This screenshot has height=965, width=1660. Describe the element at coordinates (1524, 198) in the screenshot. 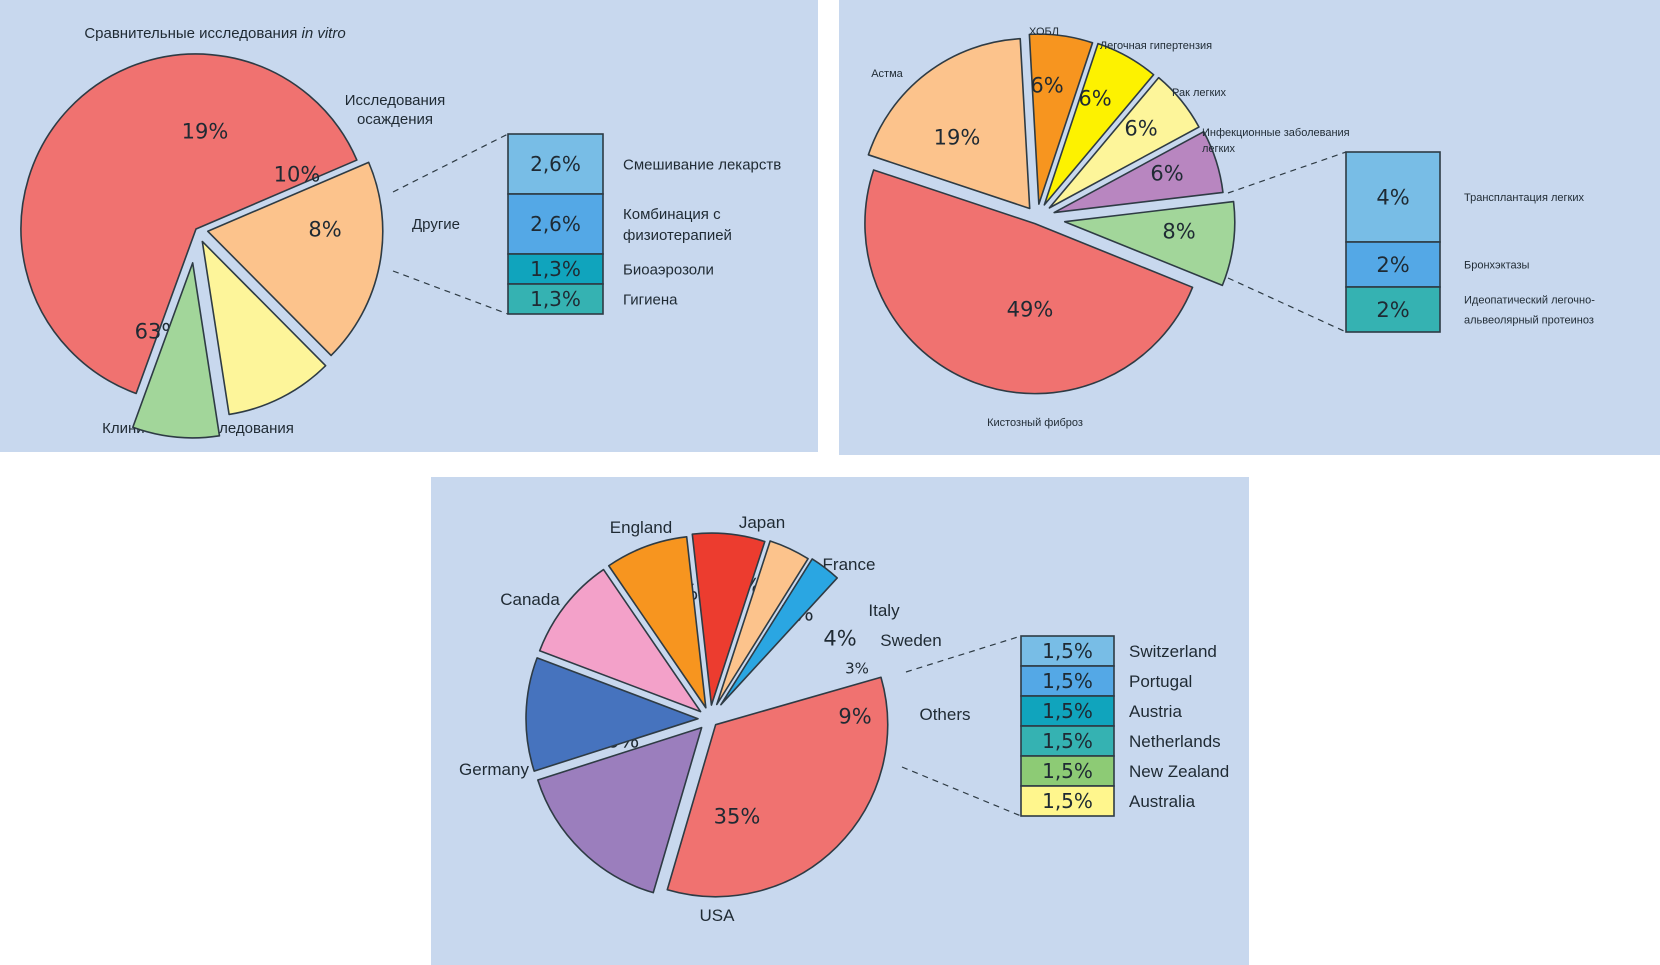

I see `breakdown-category-label: Трансплантация легких` at that location.